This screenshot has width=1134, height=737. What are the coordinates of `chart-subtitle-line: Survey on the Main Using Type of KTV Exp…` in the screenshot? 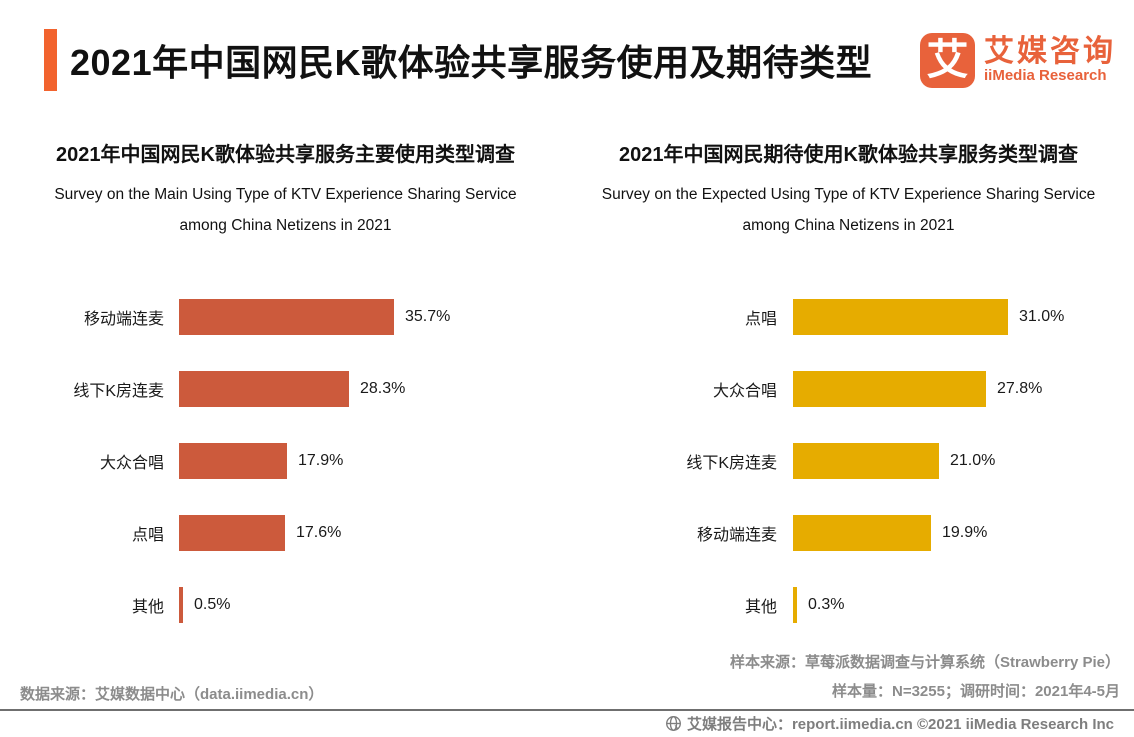 It's located at (285, 194).